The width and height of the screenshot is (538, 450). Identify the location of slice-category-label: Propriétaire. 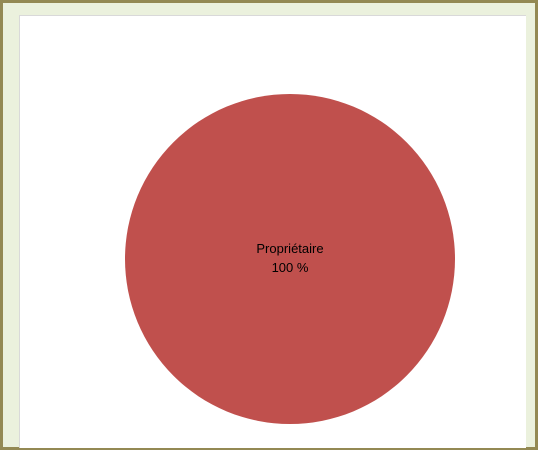
(289, 248).